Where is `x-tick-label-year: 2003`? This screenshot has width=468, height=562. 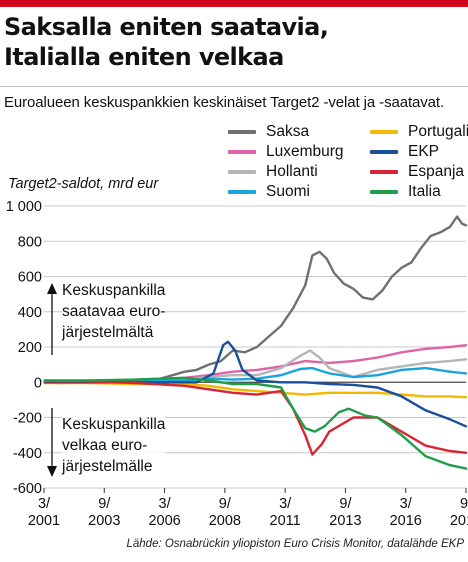
x-tick-label-year: 2003 is located at coordinates (104, 521).